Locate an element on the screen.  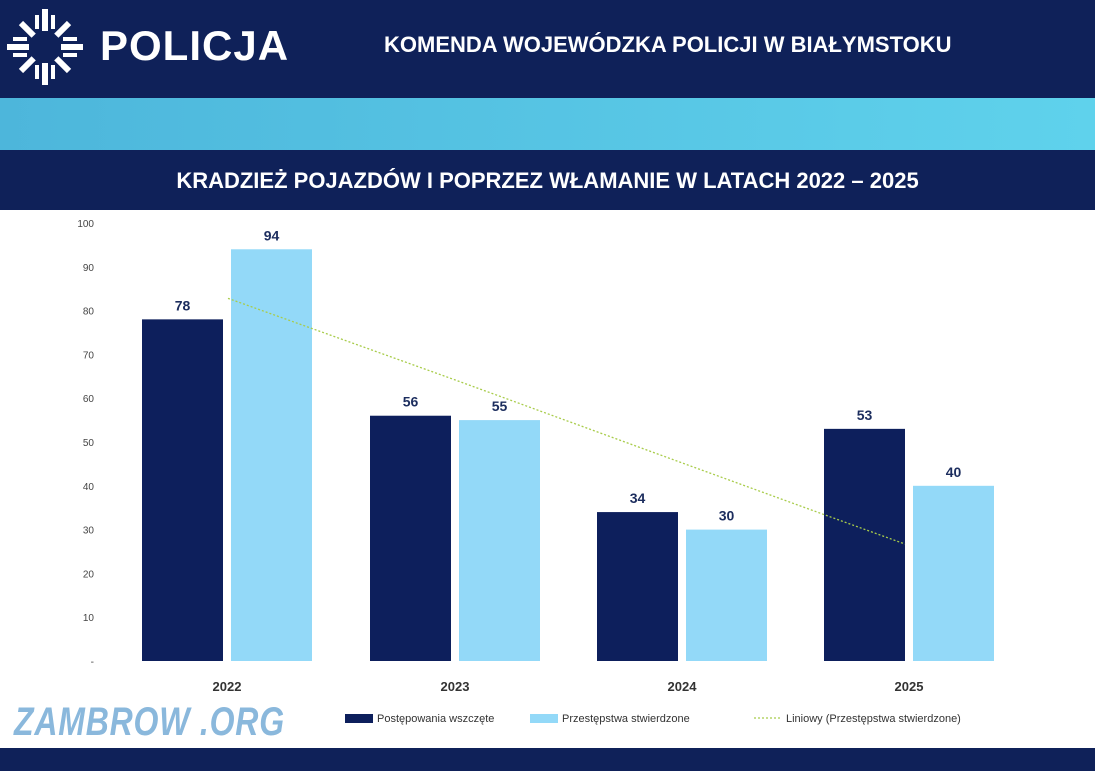
police-star-logo is located at coordinates (45, 47).